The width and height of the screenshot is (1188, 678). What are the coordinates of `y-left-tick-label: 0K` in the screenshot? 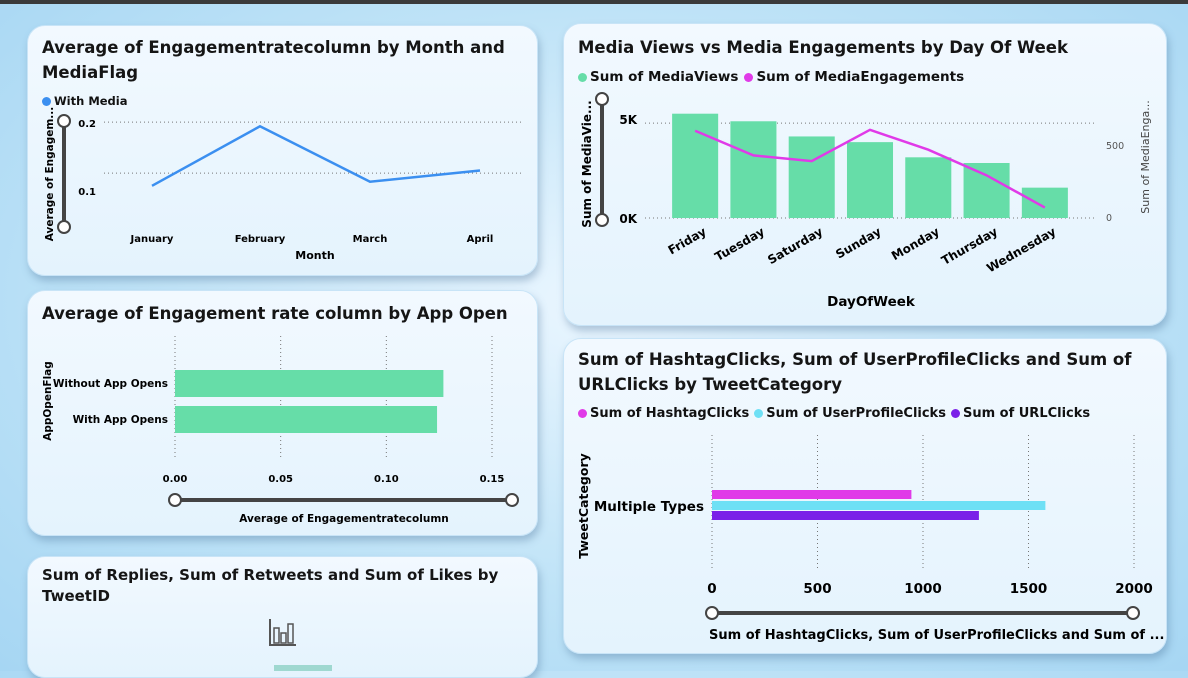 It's located at (628, 219).